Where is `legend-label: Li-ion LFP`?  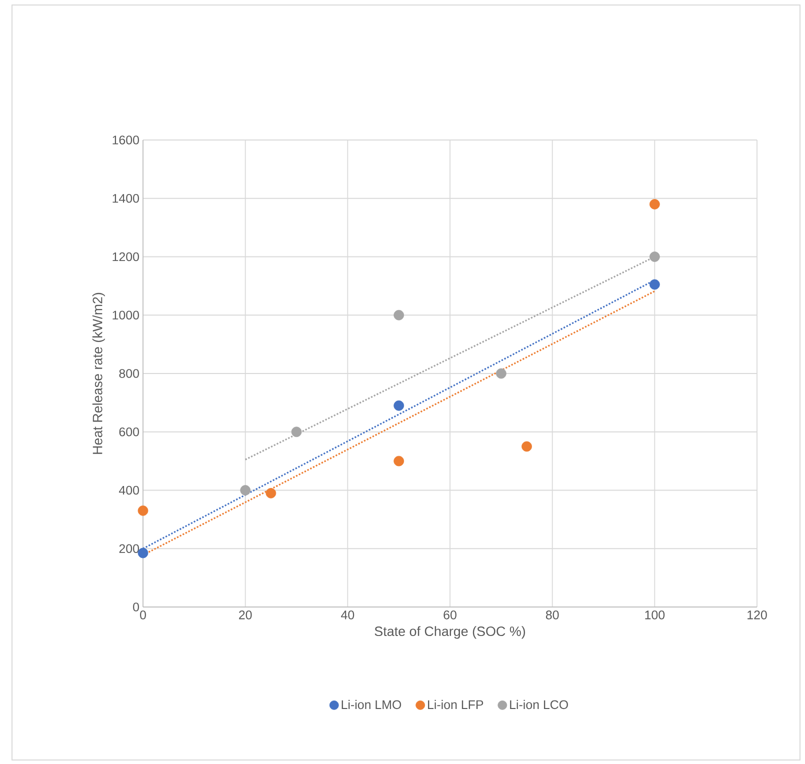 legend-label: Li-ion LFP is located at coordinates (456, 705).